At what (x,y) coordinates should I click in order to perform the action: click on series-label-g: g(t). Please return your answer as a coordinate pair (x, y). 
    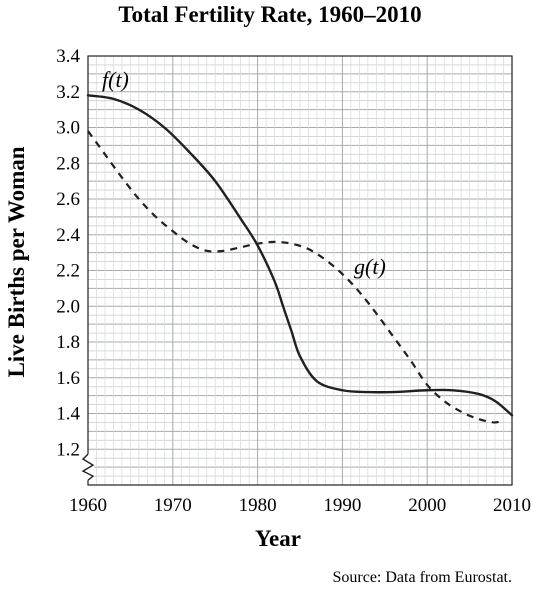
    Looking at the image, I should click on (370, 266).